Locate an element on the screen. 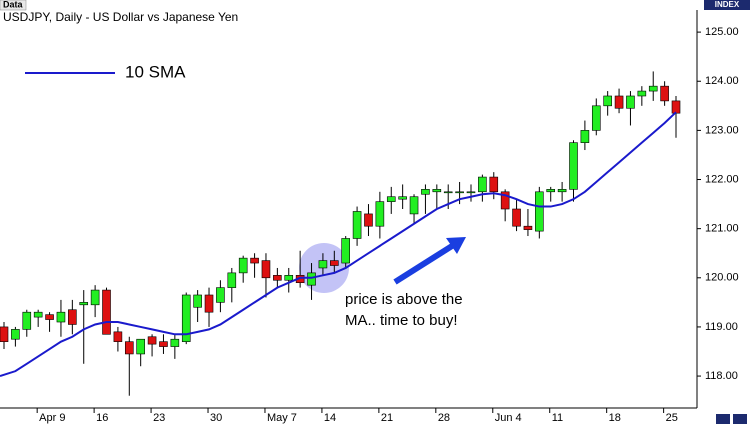 This screenshot has width=750, height=425. x-tick-label: 21 is located at coordinates (387, 418).